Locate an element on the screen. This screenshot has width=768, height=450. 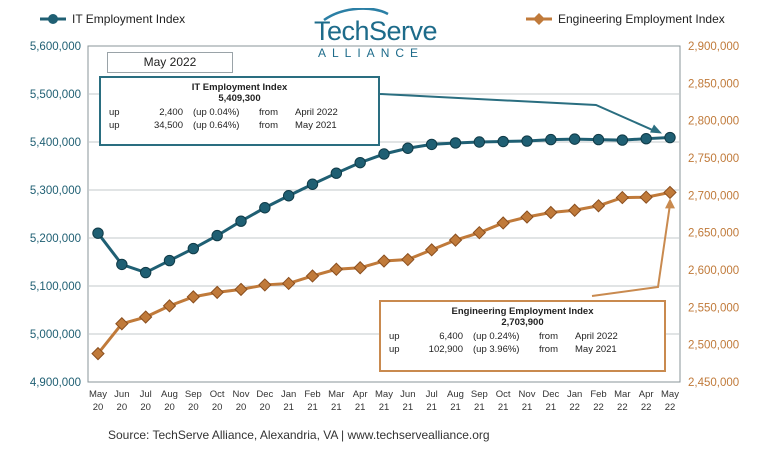
x-tick-label: Jul 21 is located at coordinates (432, 401).